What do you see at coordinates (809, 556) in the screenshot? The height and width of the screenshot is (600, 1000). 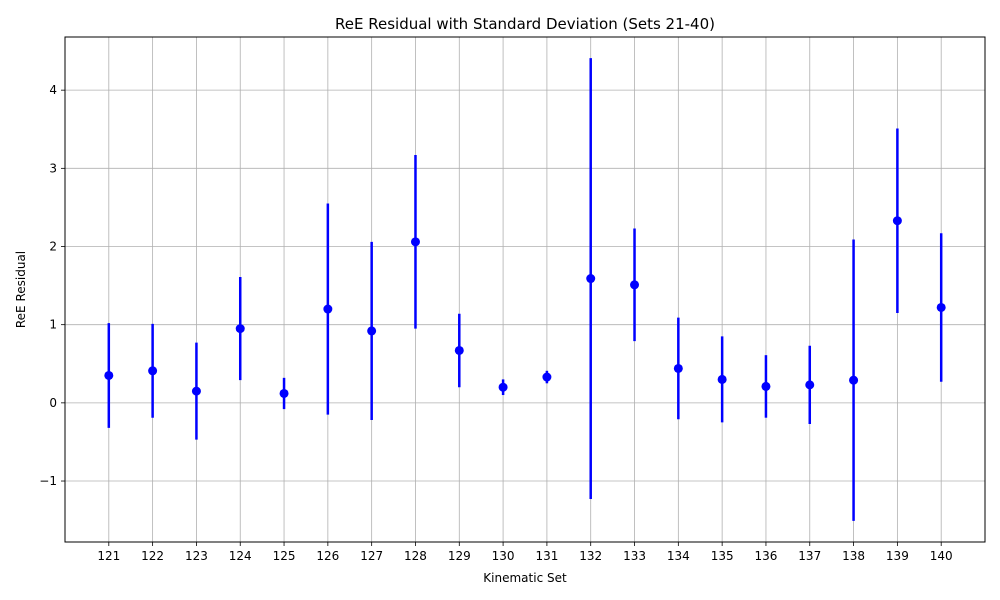 I see `x-tick-label: 137` at bounding box center [809, 556].